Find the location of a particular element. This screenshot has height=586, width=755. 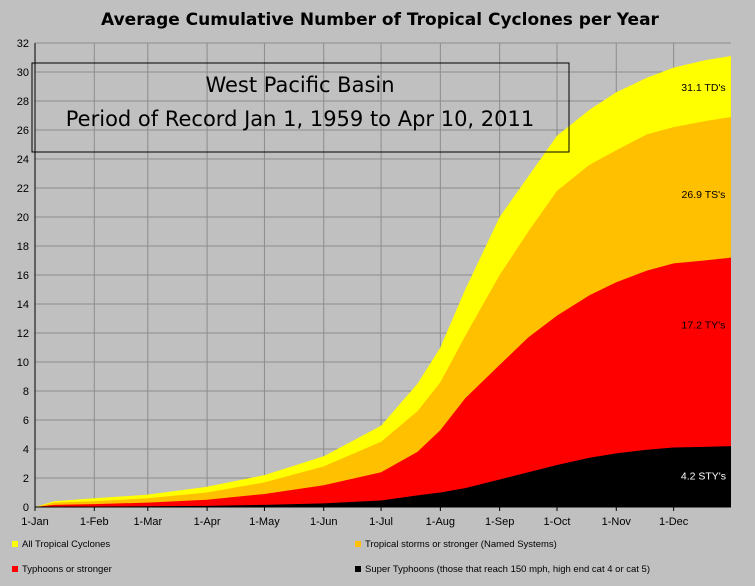

series-end-labels: 31.1 TD's 26.9 TS's 17.2 TY's 4.2 STY's is located at coordinates (703, 282).